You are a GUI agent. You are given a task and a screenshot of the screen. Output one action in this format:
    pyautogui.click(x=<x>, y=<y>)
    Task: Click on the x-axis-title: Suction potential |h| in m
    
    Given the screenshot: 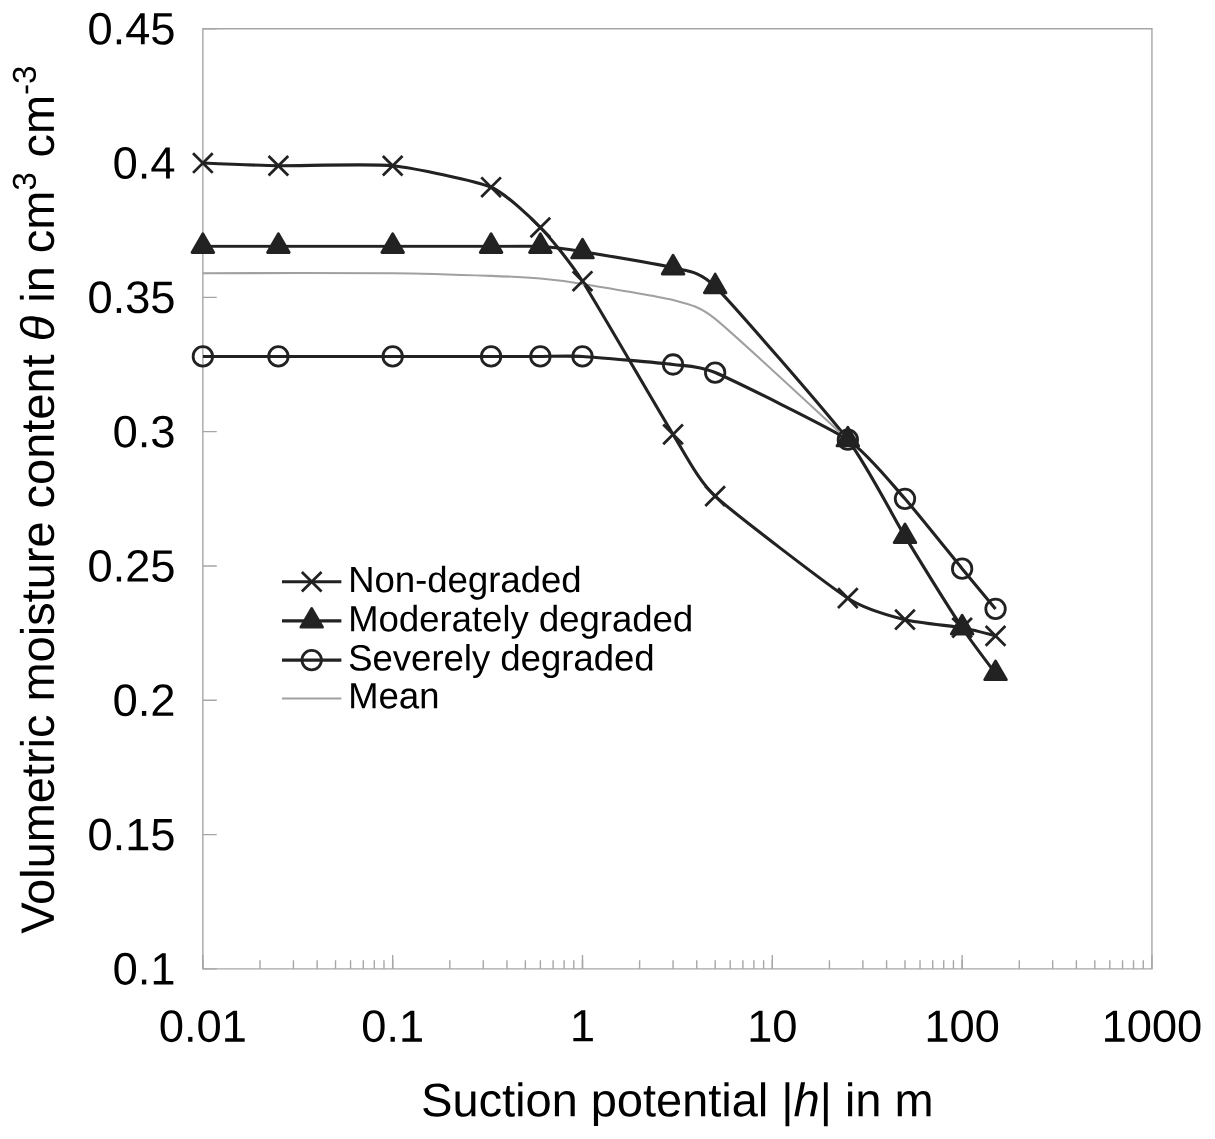 What is the action you would take?
    pyautogui.click(x=677, y=1104)
    